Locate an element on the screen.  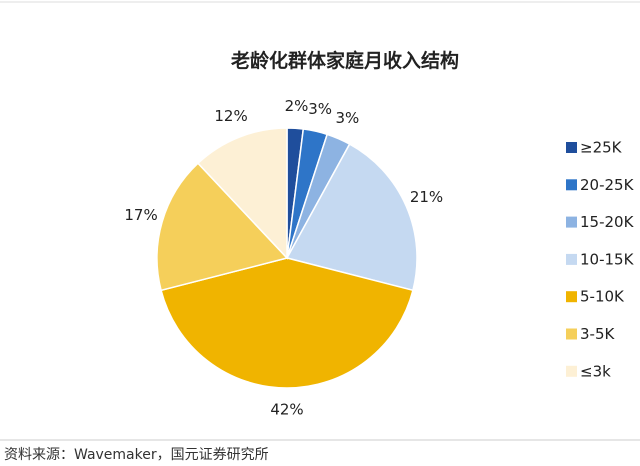
legend-label: 20-25K is located at coordinates (607, 185).